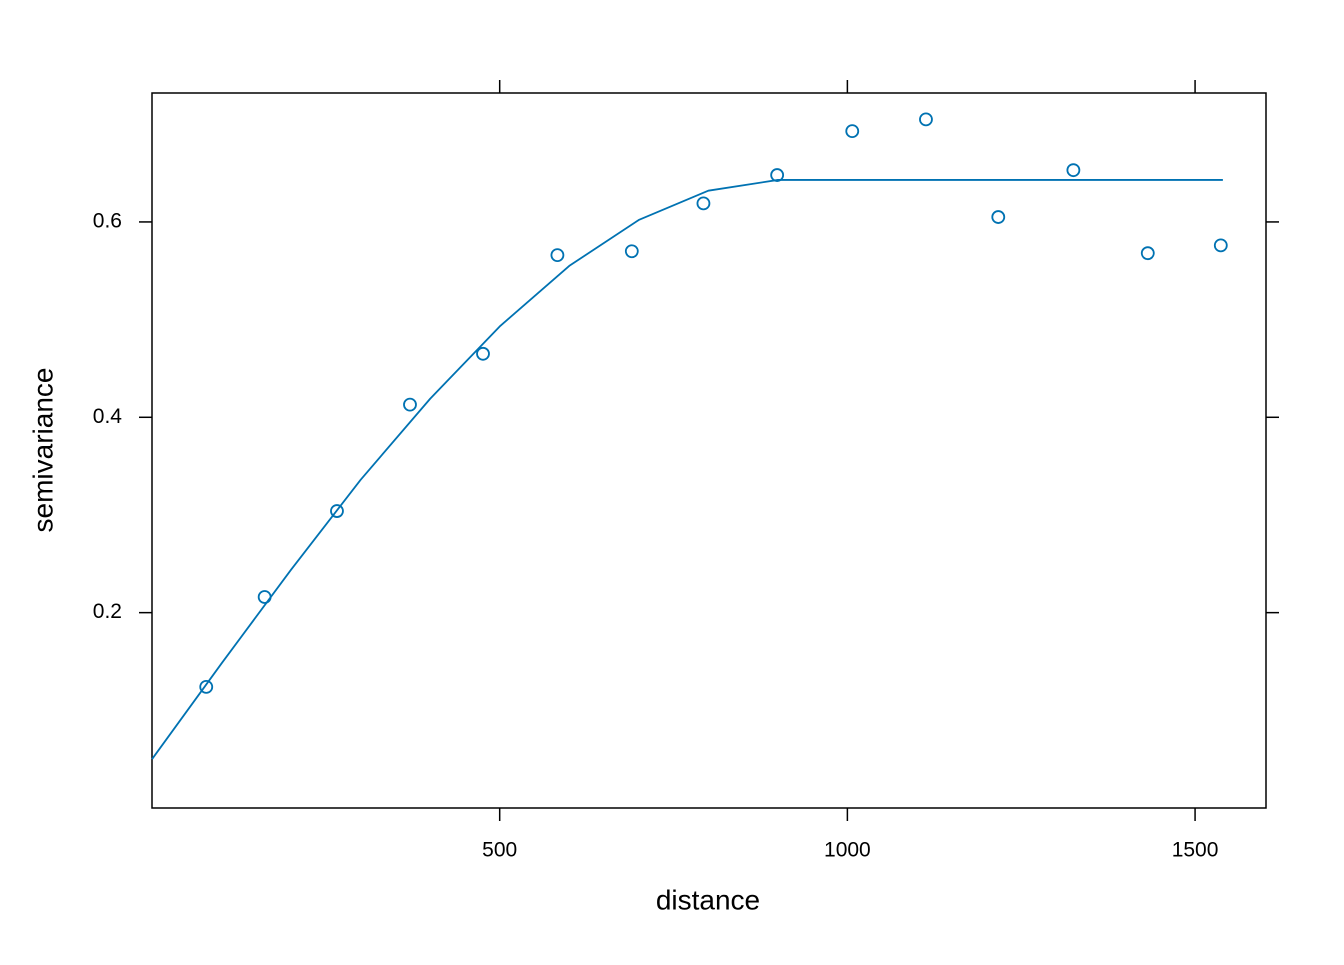 The height and width of the screenshot is (965, 1344). What do you see at coordinates (108, 416) in the screenshot?
I see `y-tick-label: 0.4` at bounding box center [108, 416].